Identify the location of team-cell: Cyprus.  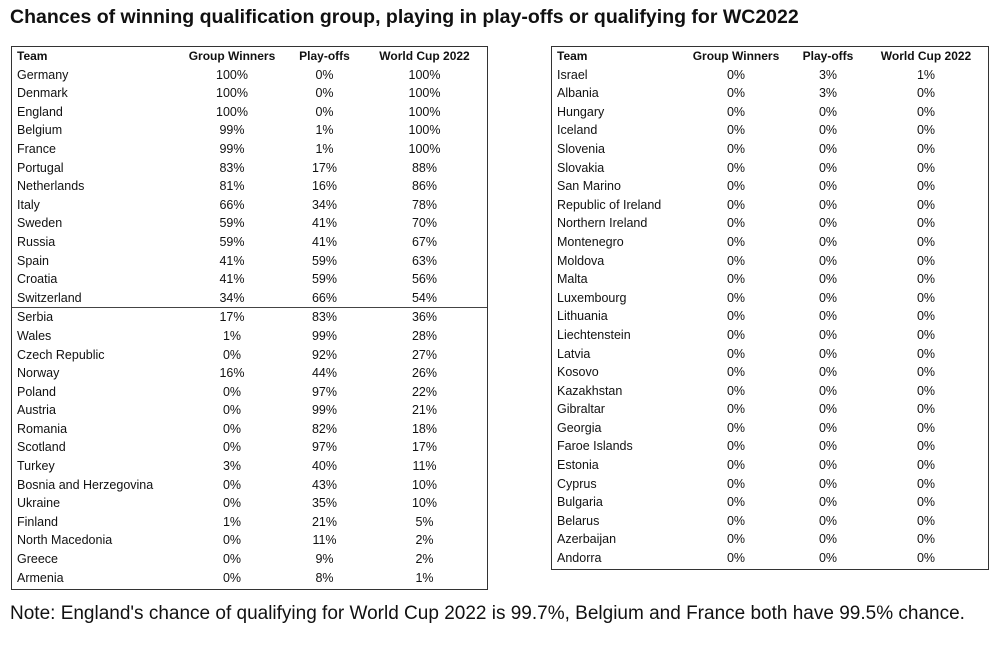
(577, 483).